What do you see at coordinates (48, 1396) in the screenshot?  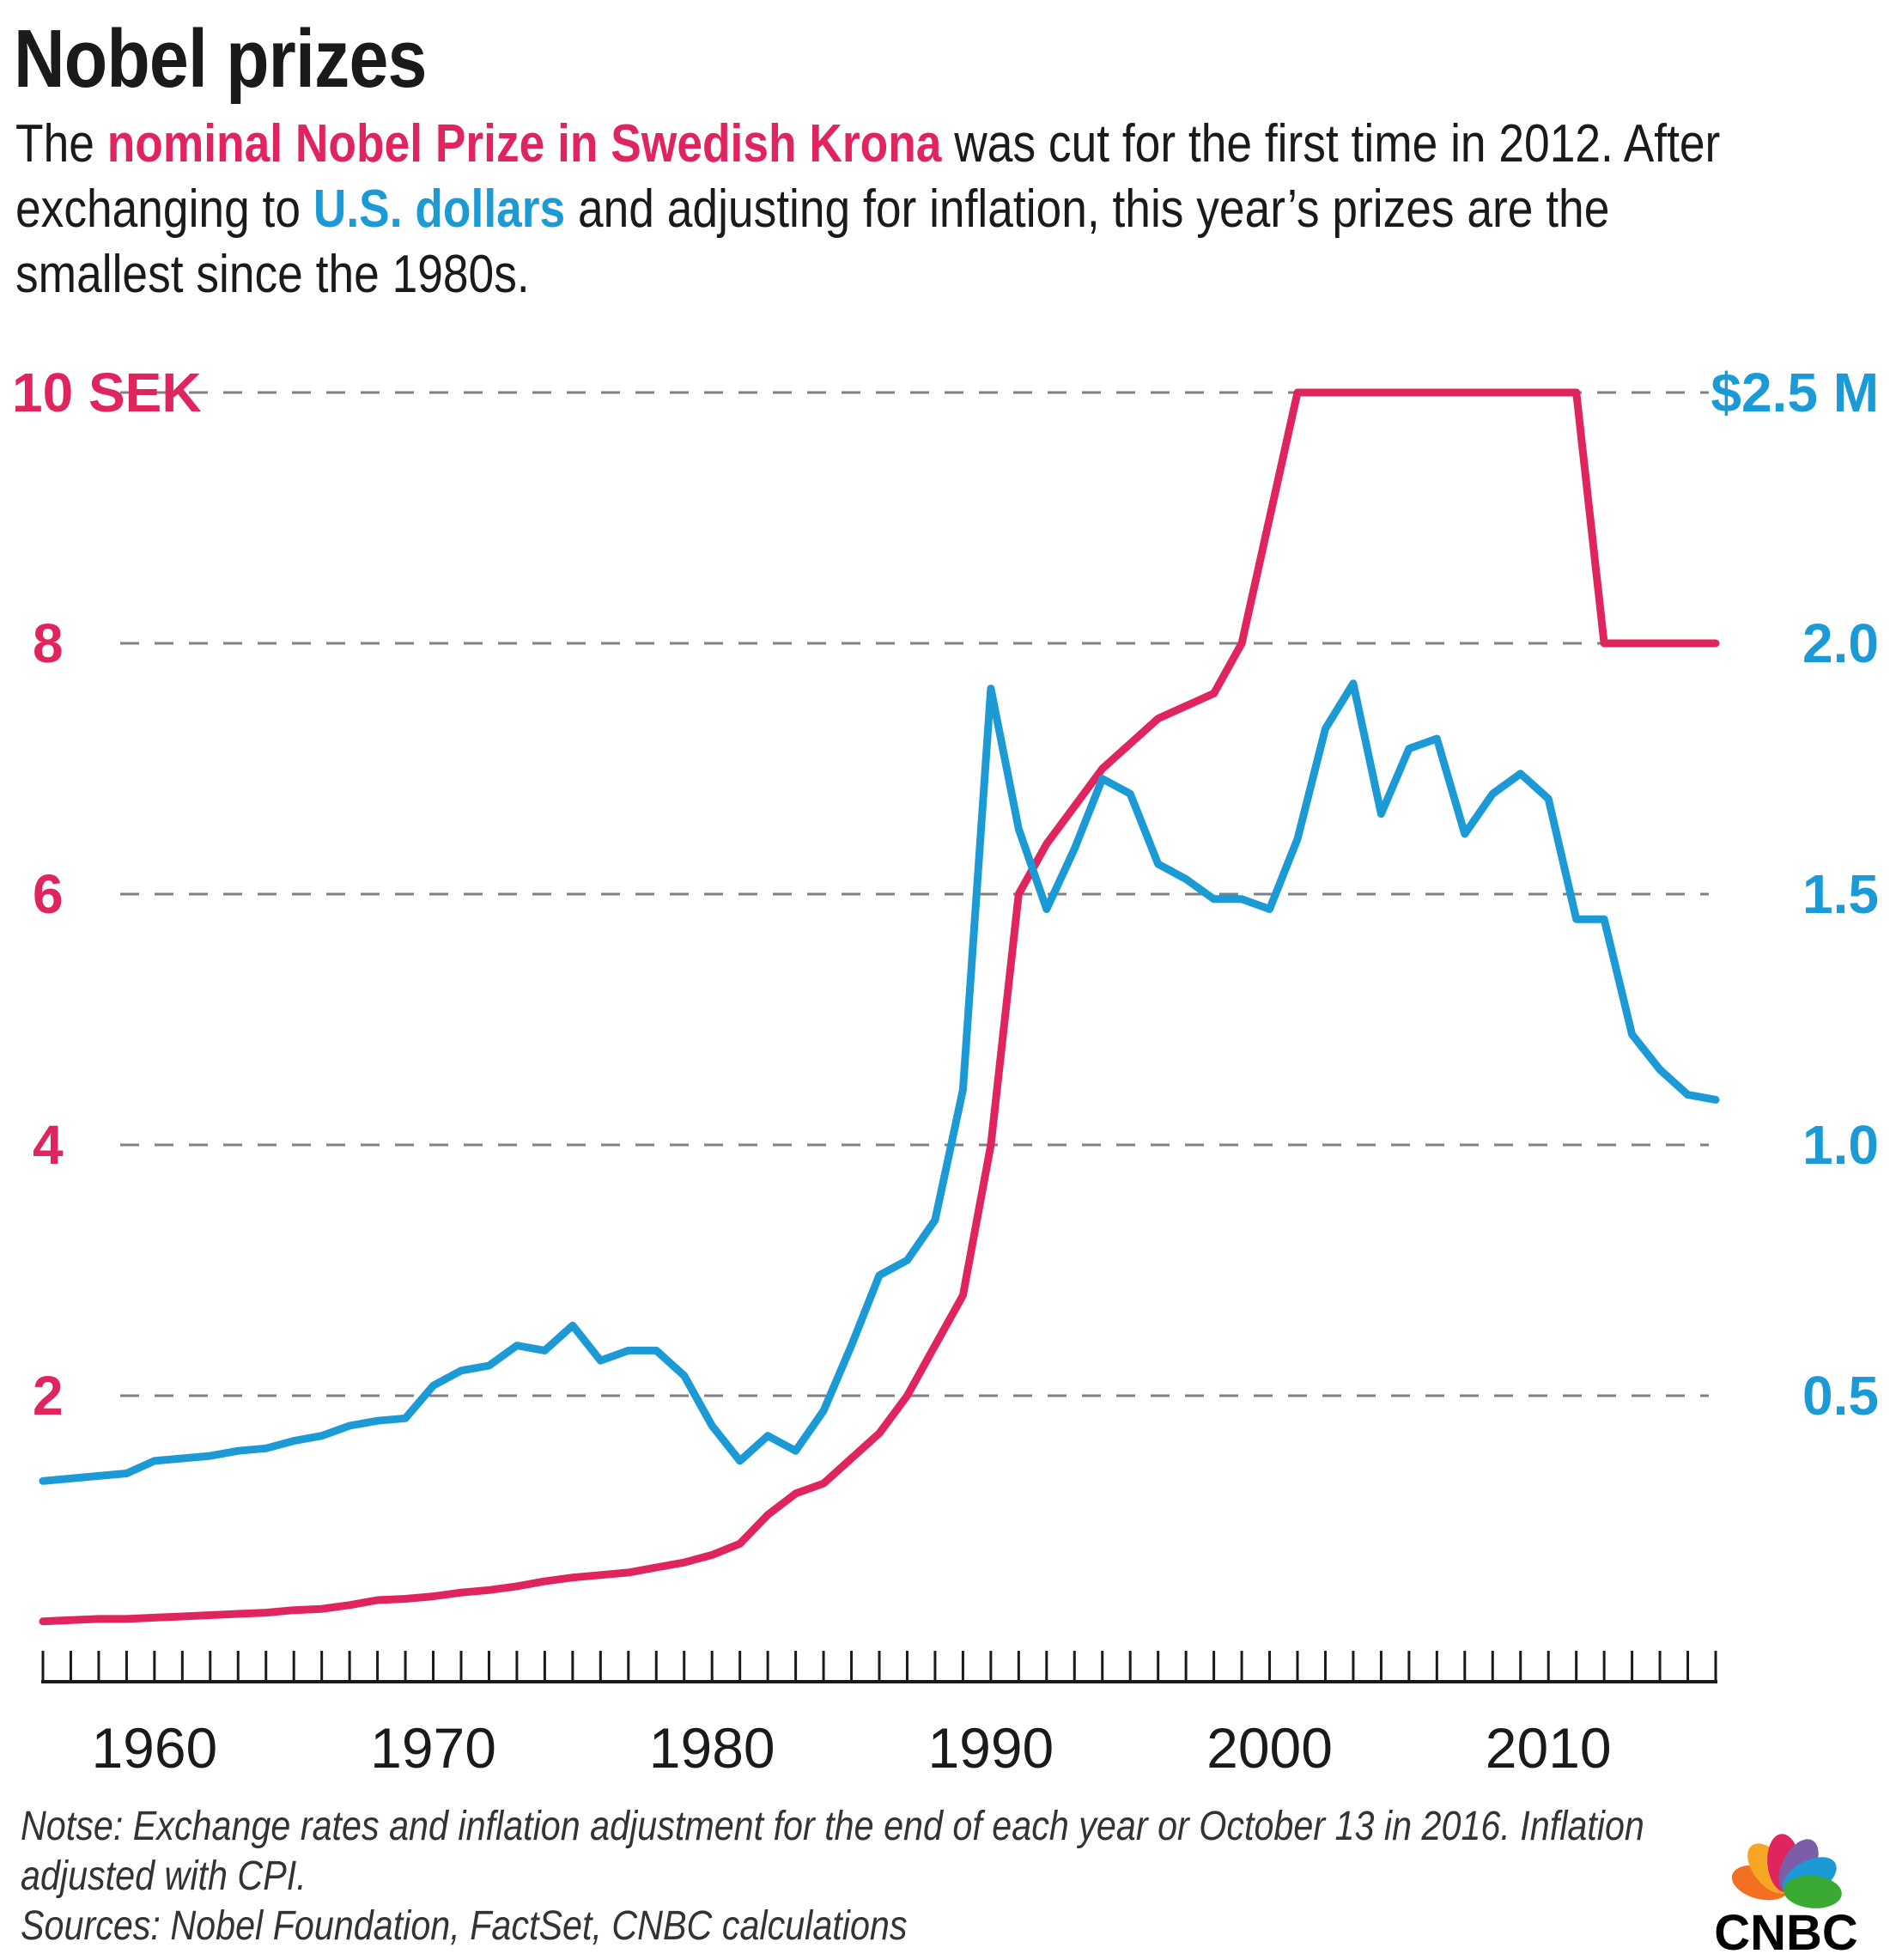 I see `left-axis-tick-label: 2` at bounding box center [48, 1396].